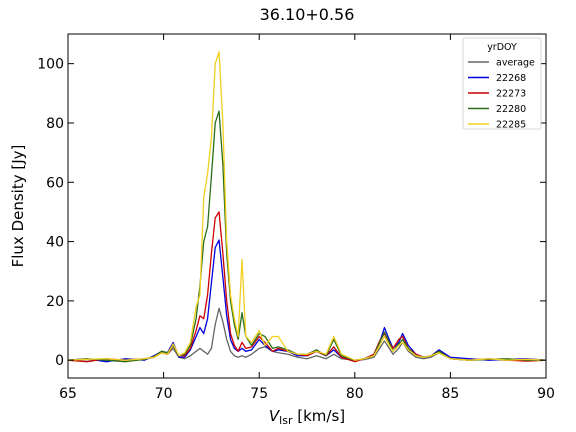  Describe the element at coordinates (275, 416) in the screenshot. I see `x-axis-label-main: V` at that location.